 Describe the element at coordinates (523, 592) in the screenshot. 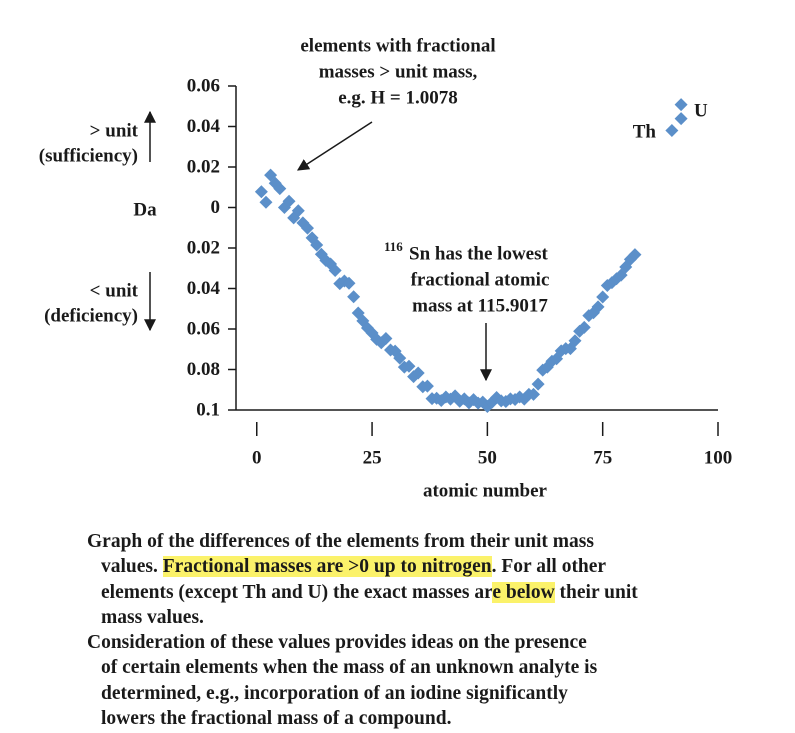

I see `highlight: e below` at that location.